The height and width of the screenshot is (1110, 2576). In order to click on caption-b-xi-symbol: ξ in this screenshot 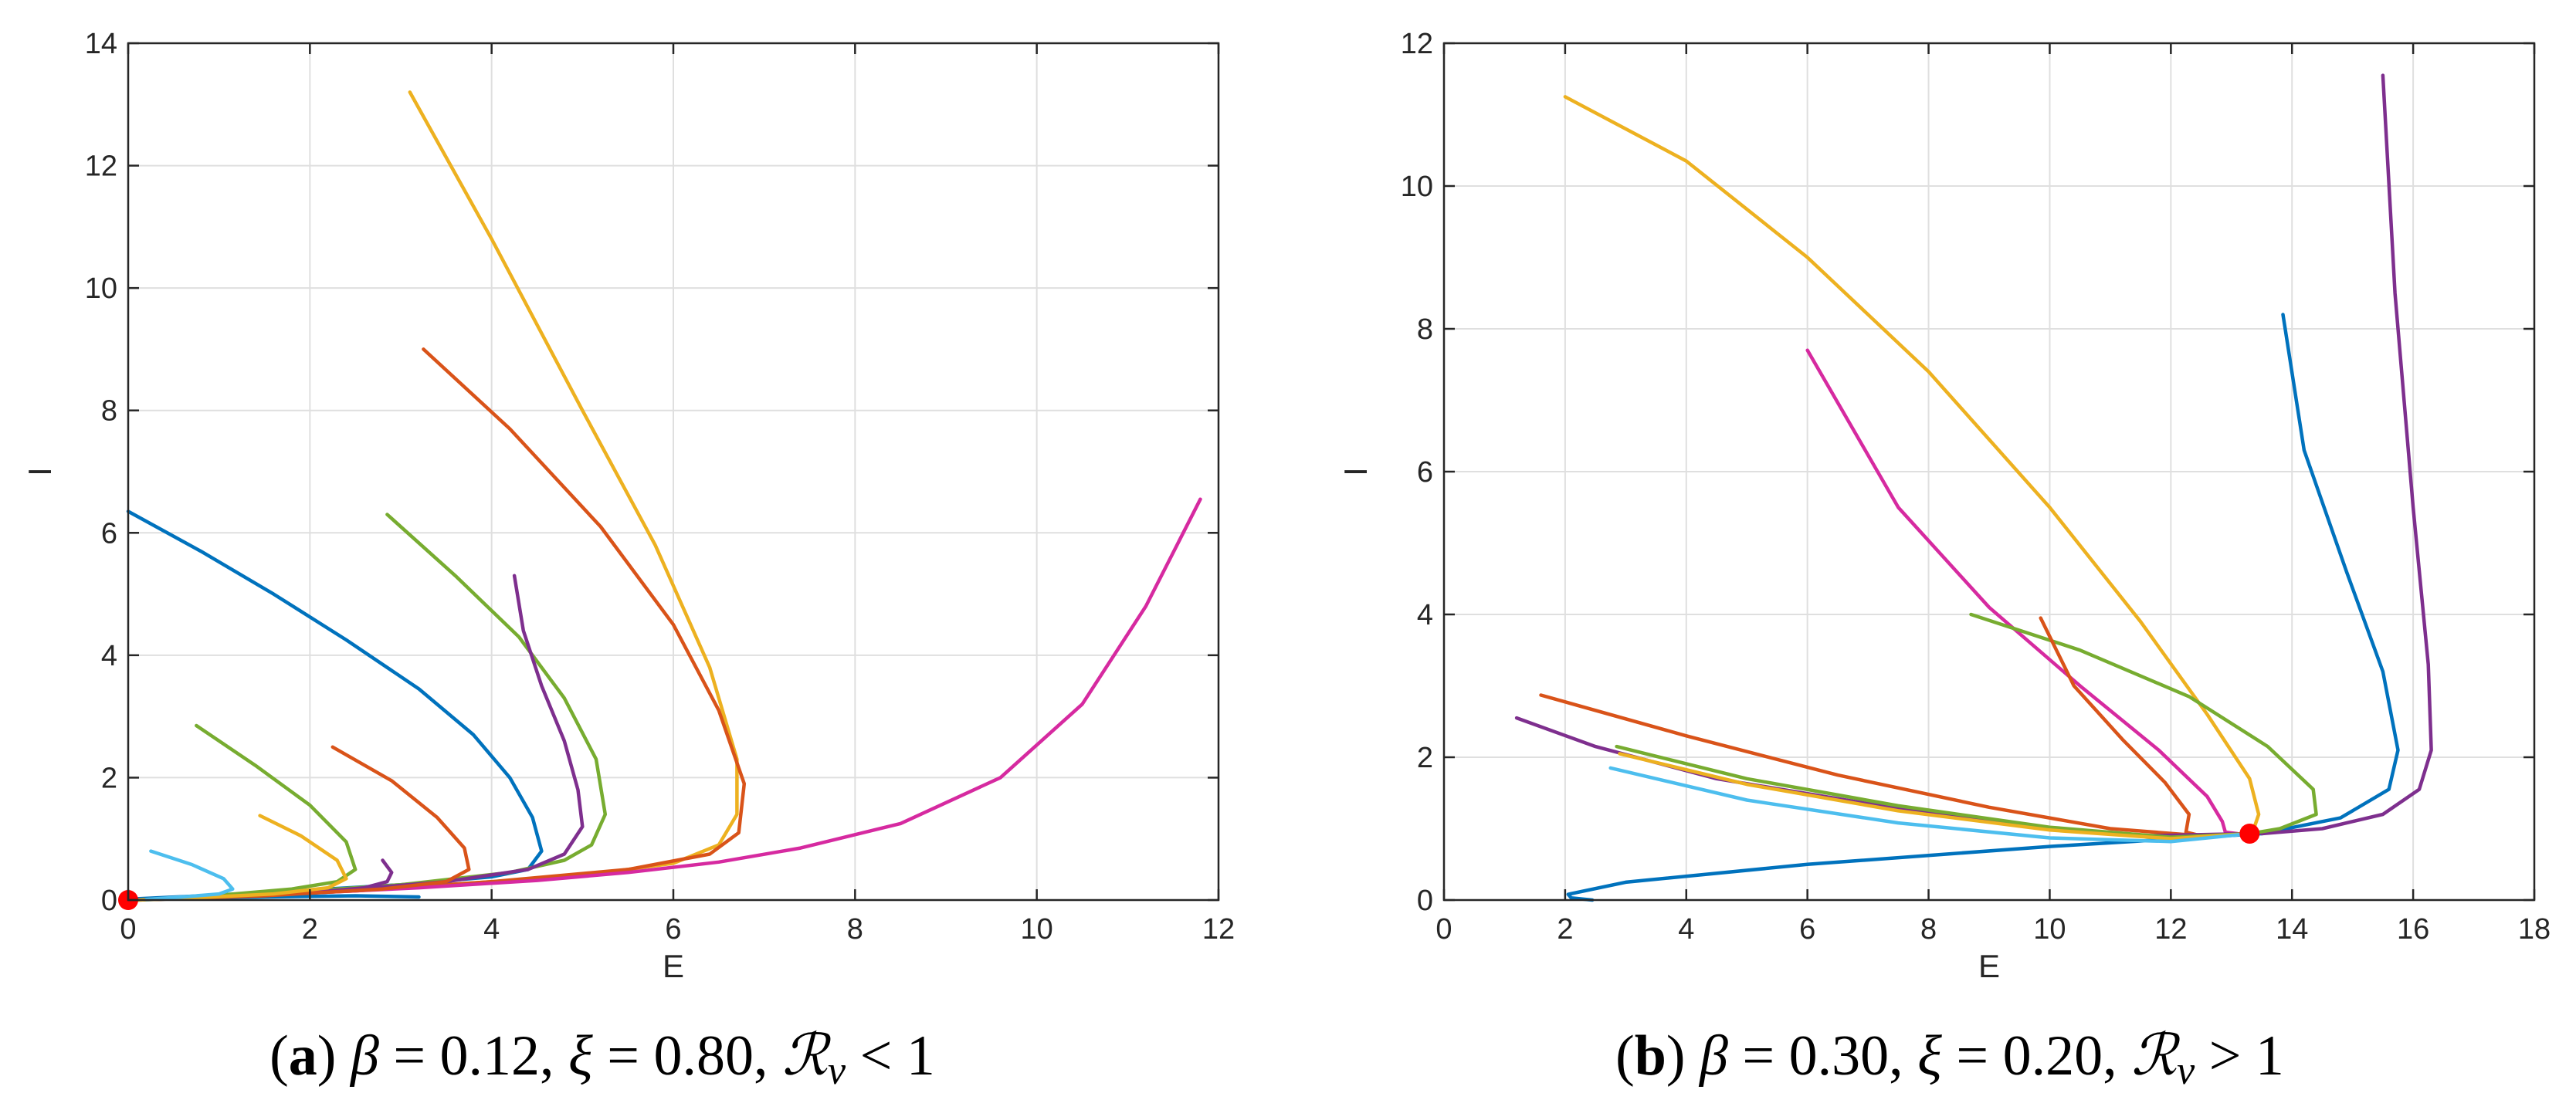, I will do `click(1929, 1056)`.